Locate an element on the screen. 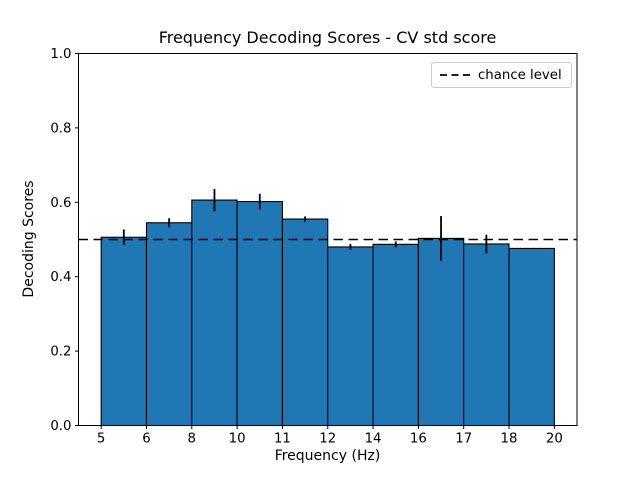  y-tick-label: 0.2 is located at coordinates (60, 352).